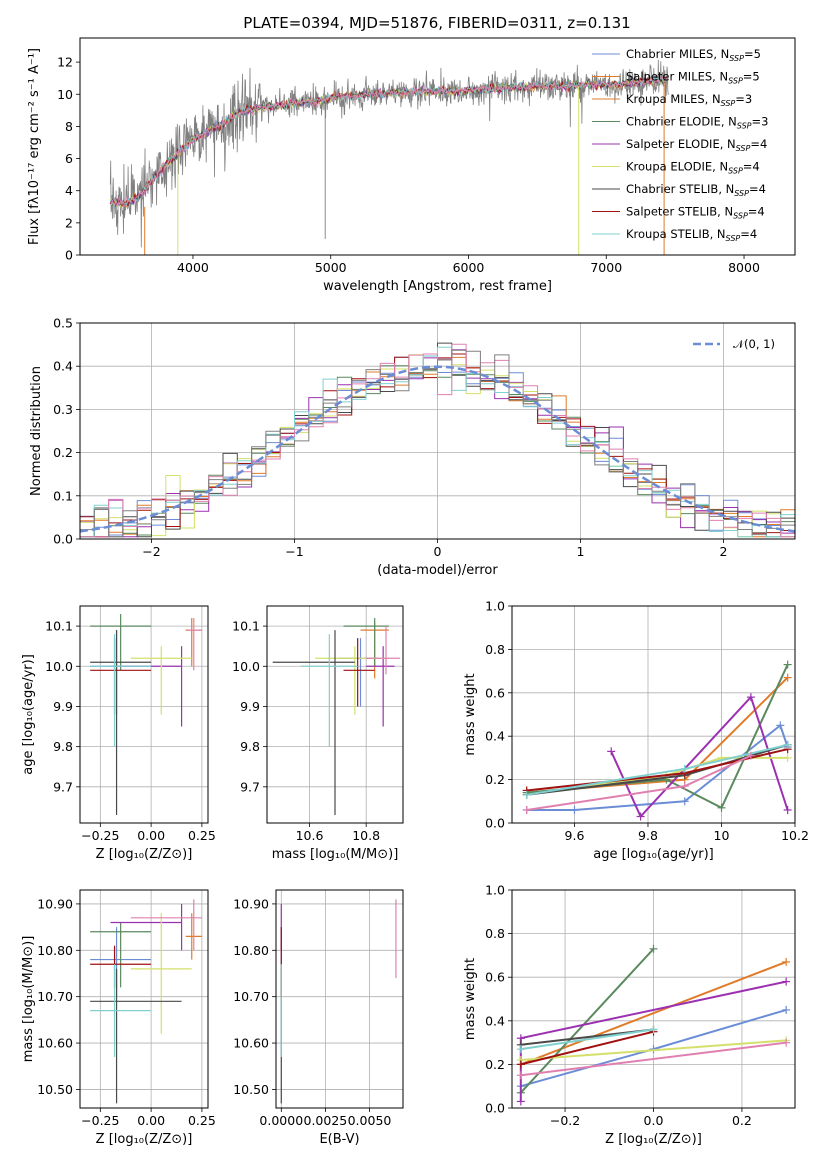 The height and width of the screenshot is (1170, 819). I want to click on x-tick-label: 9.6, so click(575, 835).